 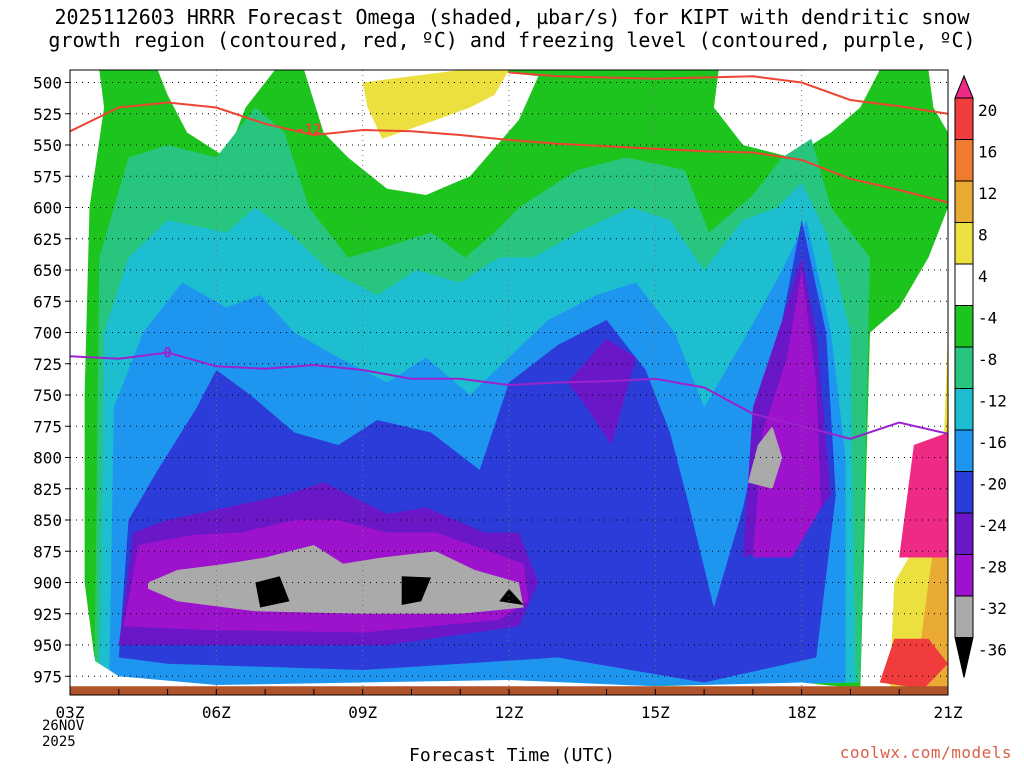 What do you see at coordinates (59, 742) in the screenshot?
I see `run-date-year: 2025` at bounding box center [59, 742].